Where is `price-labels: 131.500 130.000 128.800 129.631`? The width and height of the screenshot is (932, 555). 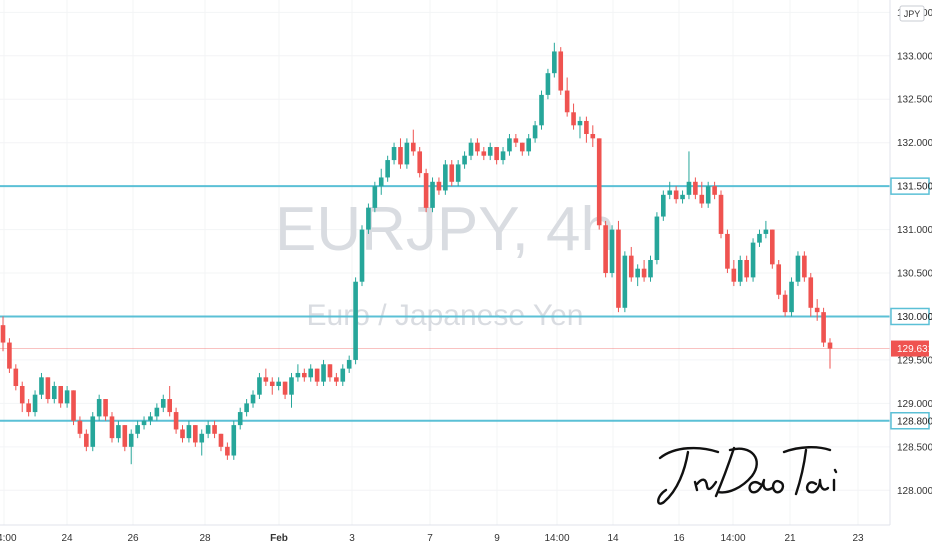 price-labels: 131.500 130.000 128.800 129.631 is located at coordinates (911, 303).